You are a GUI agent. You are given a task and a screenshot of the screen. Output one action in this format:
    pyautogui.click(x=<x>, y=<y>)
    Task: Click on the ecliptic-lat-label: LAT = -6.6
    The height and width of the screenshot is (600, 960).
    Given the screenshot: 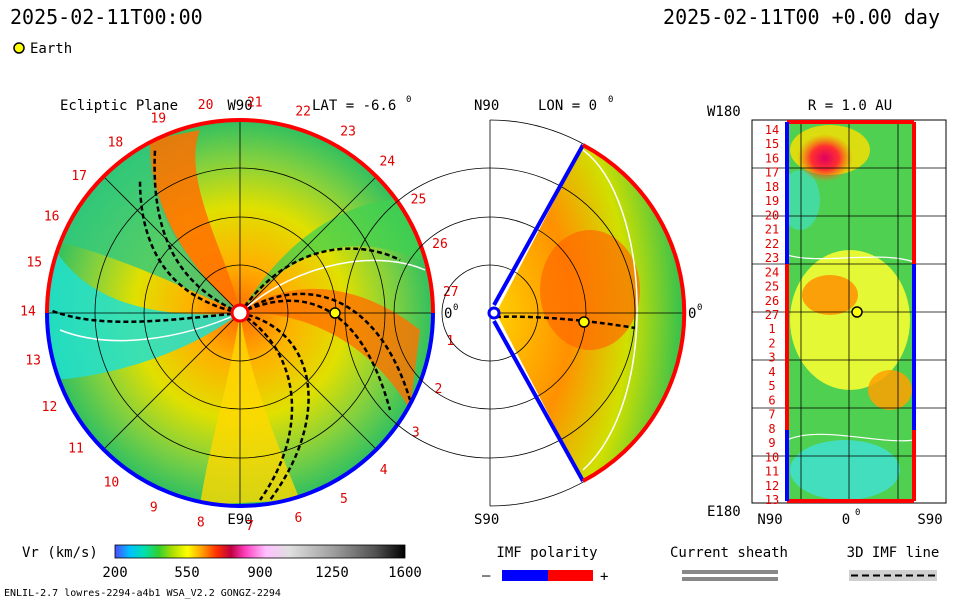 What is the action you would take?
    pyautogui.click(x=354, y=106)
    